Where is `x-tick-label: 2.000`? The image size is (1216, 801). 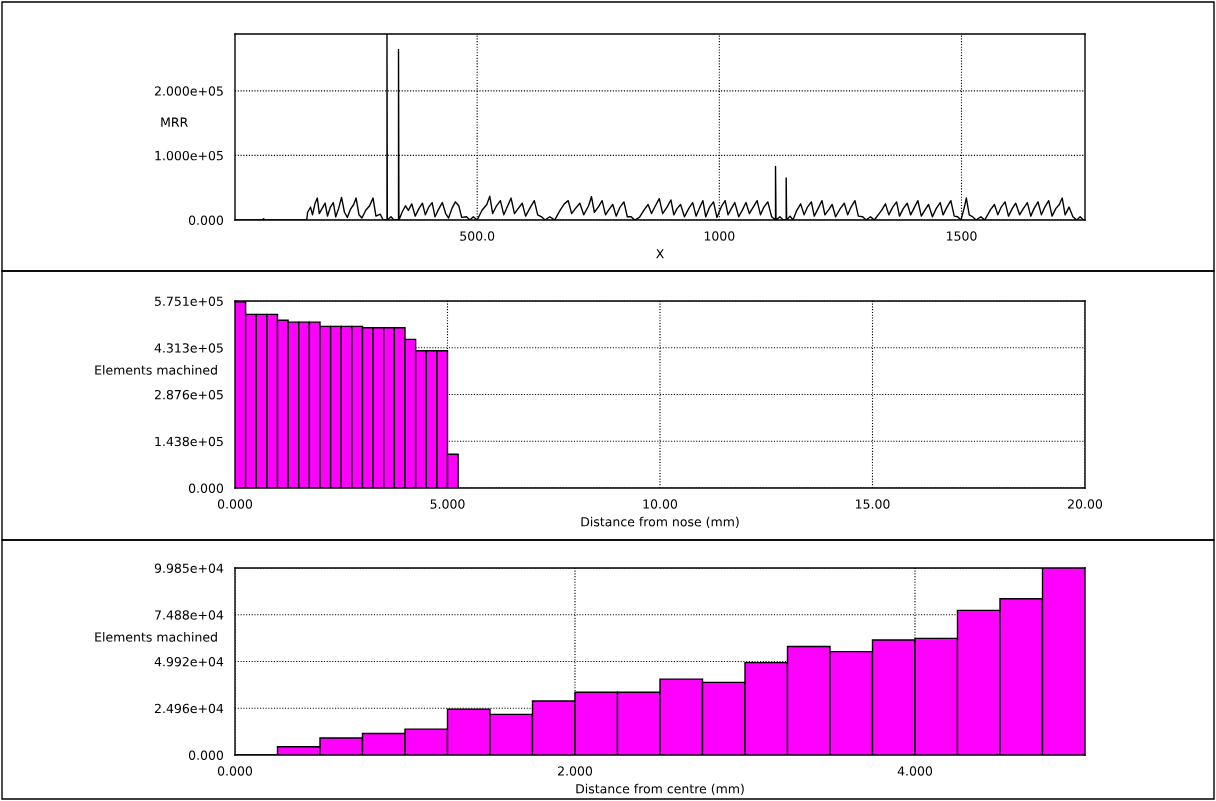
x-tick-label: 2.000 is located at coordinates (575, 771).